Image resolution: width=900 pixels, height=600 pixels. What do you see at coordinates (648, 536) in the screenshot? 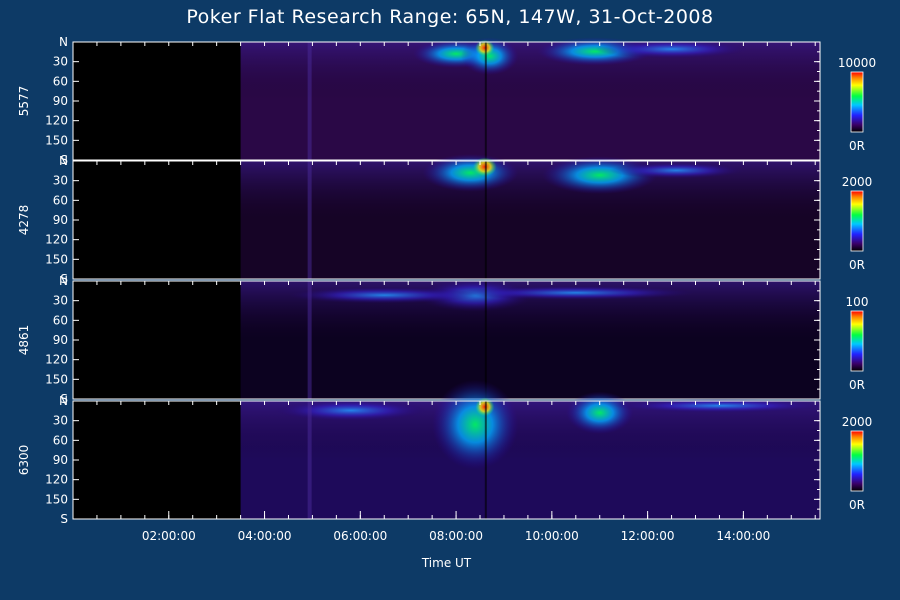
I see `x-tick-label: 12:00:00` at bounding box center [648, 536].